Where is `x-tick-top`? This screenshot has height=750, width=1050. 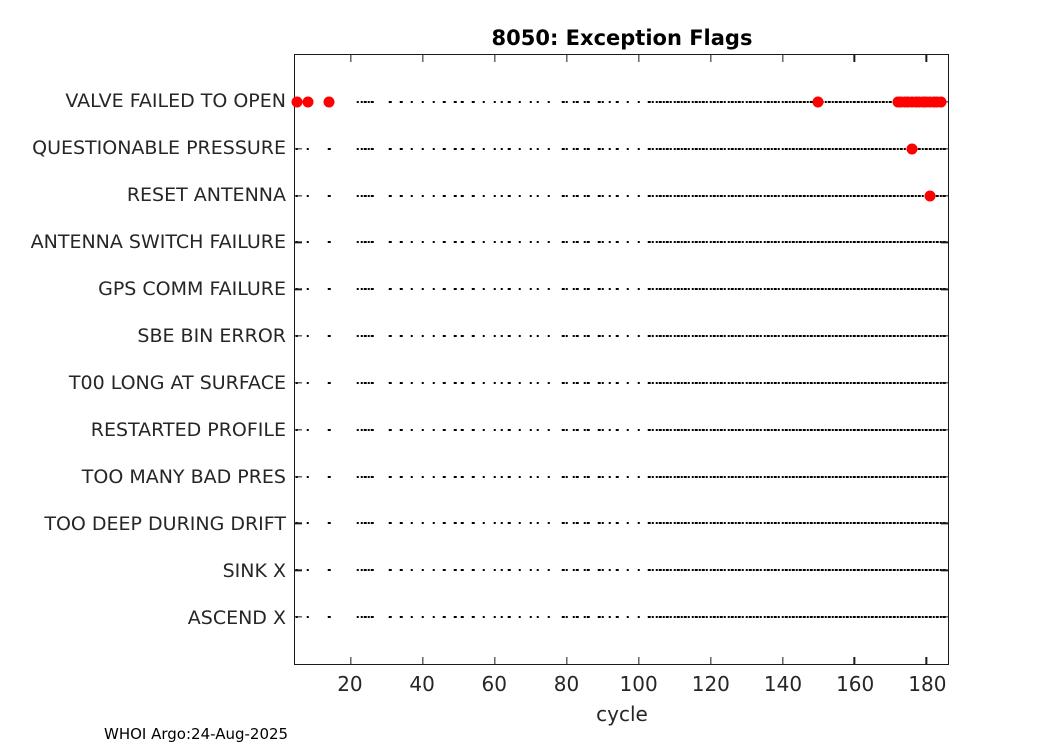 x-tick-top is located at coordinates (423, 58).